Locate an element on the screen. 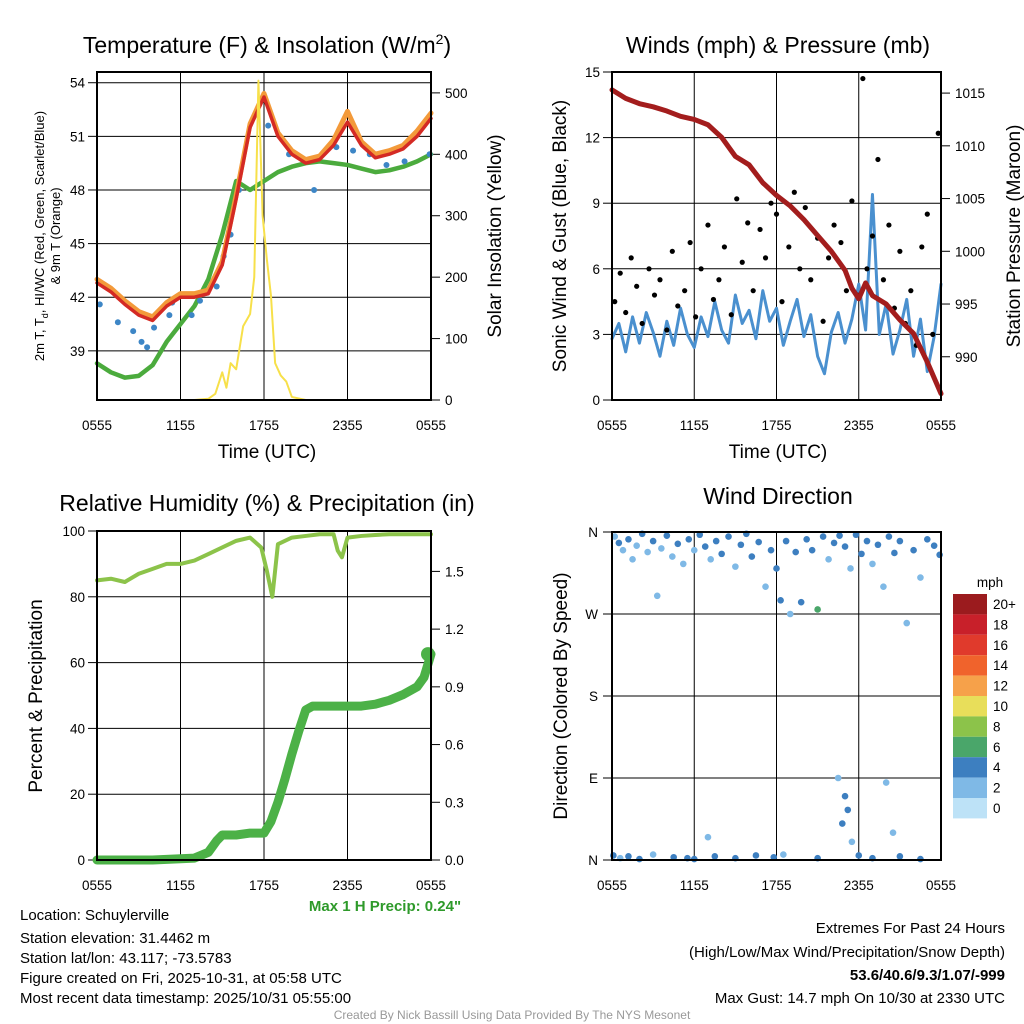 Image resolution: width=1024 pixels, height=1024 pixels. y2-tick-label: 500 is located at coordinates (456, 93).